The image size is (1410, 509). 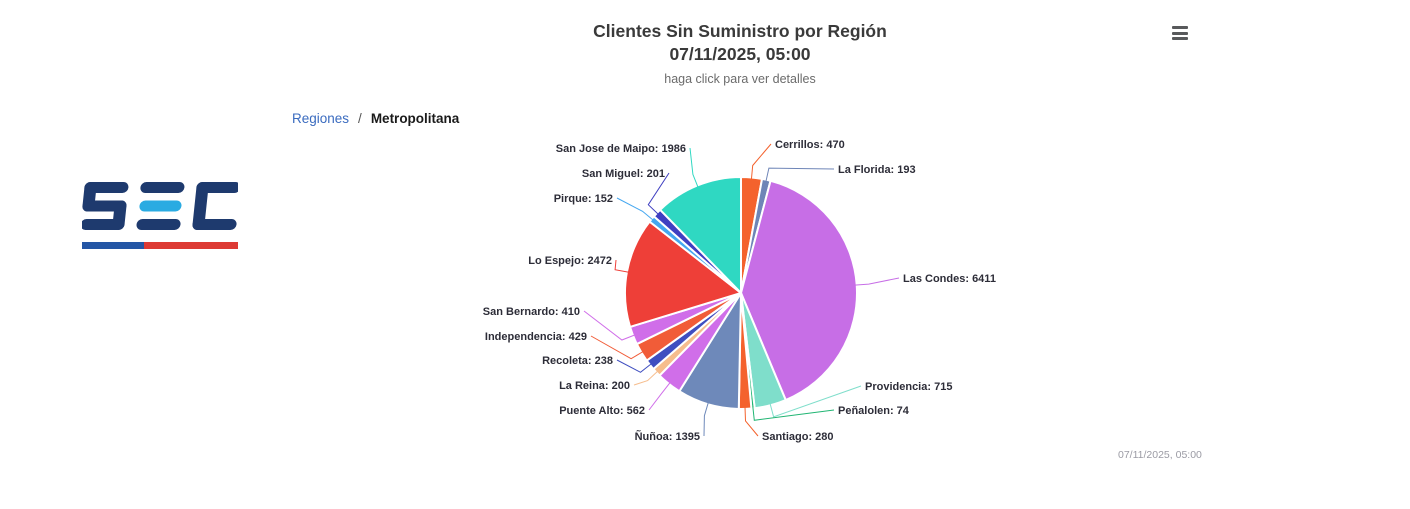 I want to click on sec-logo-letters, so click(x=160, y=206).